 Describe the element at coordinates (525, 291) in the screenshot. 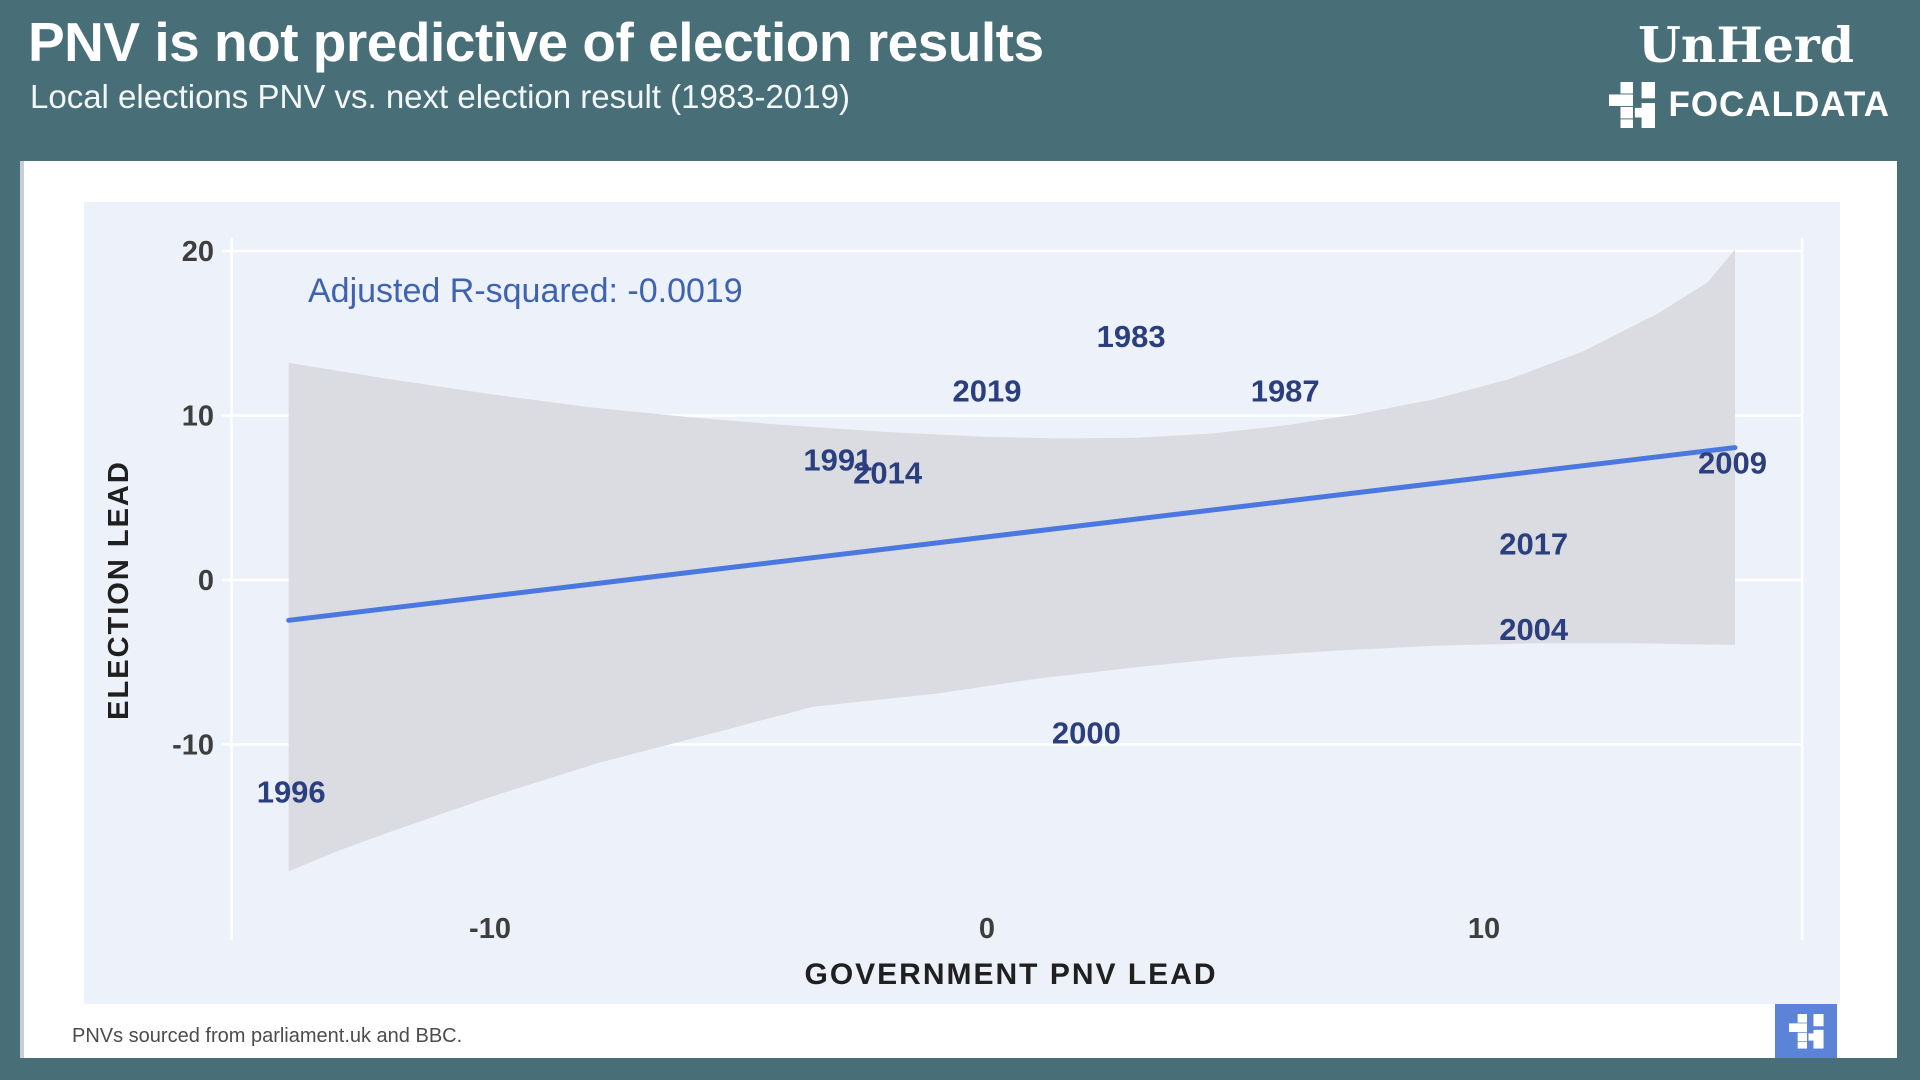

I see `r-squared-annotation: Adjusted R-squared: -0.0019` at that location.